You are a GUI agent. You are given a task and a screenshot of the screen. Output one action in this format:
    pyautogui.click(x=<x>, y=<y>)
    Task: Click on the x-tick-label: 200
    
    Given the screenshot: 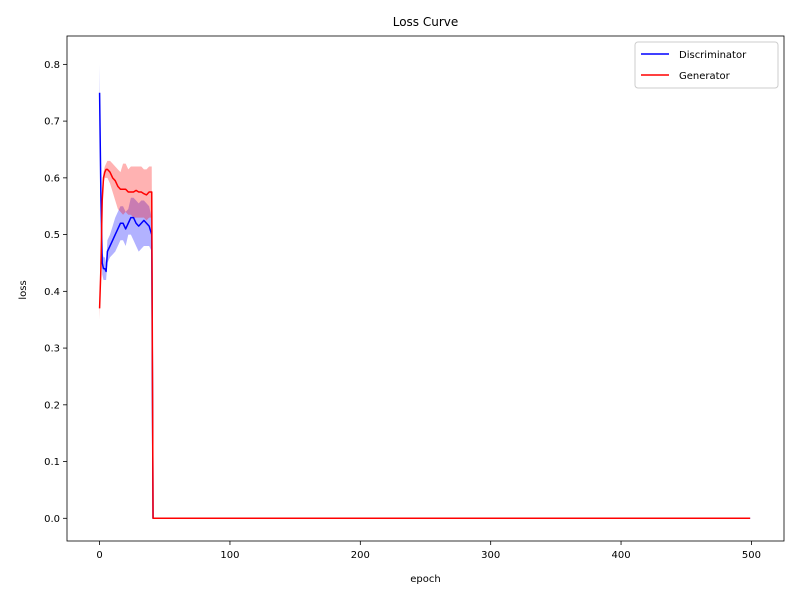 What is the action you would take?
    pyautogui.click(x=360, y=555)
    